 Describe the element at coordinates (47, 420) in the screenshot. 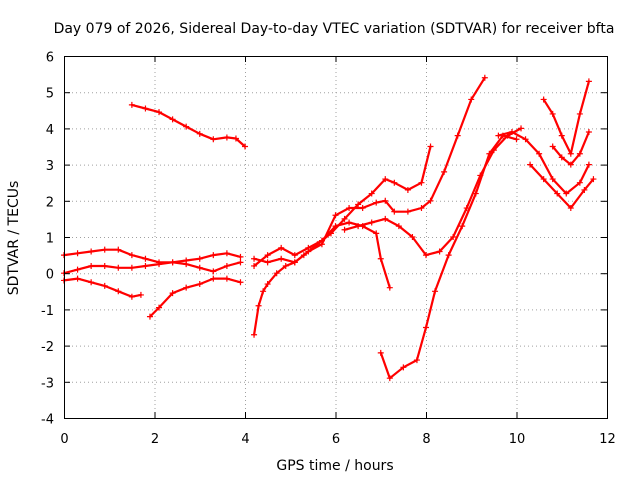

I see `y-tick-label: -4` at that location.